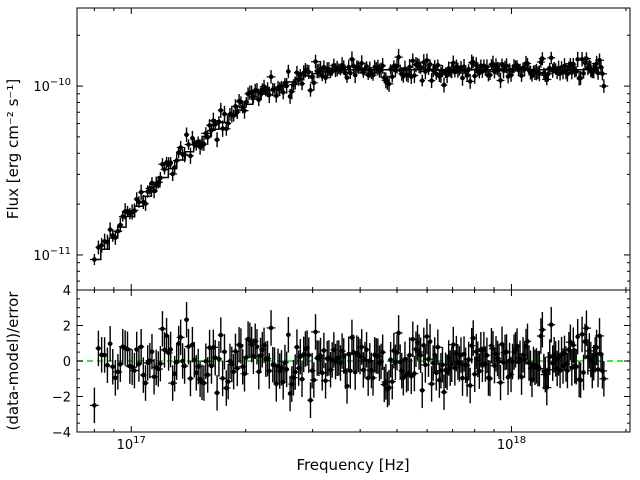  Describe the element at coordinates (67, 327) in the screenshot. I see `y-tick-label: 2` at that location.